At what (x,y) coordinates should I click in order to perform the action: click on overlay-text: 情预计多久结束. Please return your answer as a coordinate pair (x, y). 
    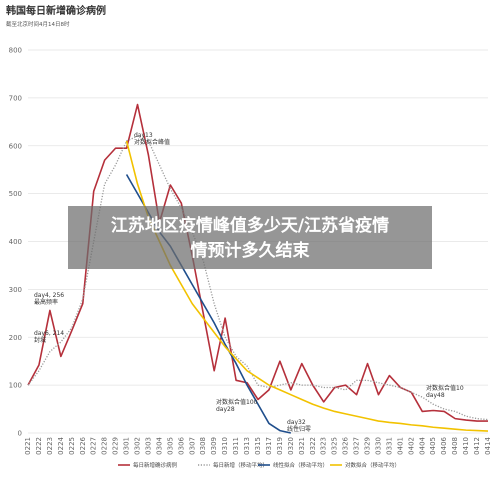
    Looking at the image, I should click on (250, 250).